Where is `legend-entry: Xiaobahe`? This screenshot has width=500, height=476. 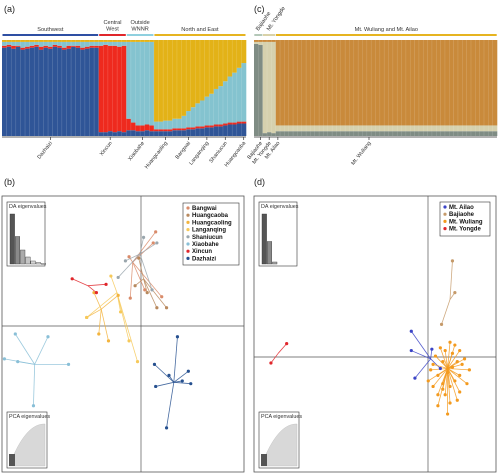
legend-entry: Xiaobahe is located at coordinates (205, 245).